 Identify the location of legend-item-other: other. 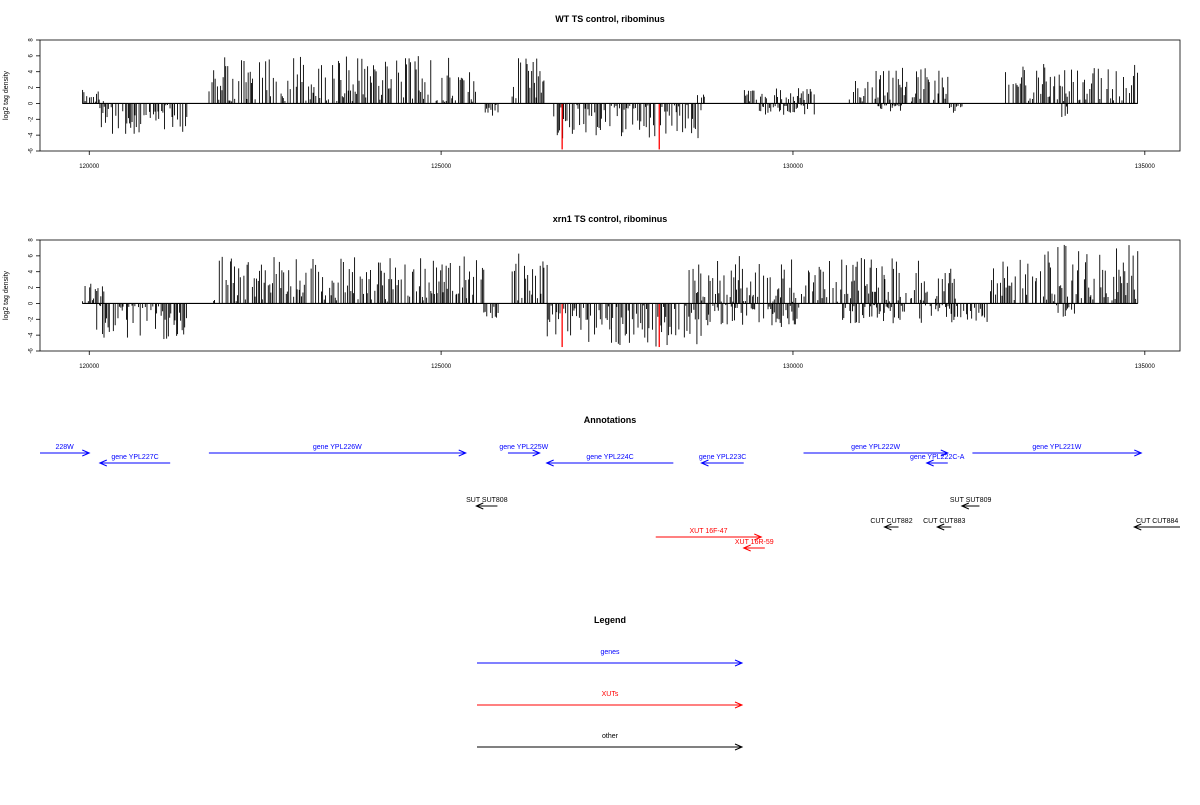
(610, 742).